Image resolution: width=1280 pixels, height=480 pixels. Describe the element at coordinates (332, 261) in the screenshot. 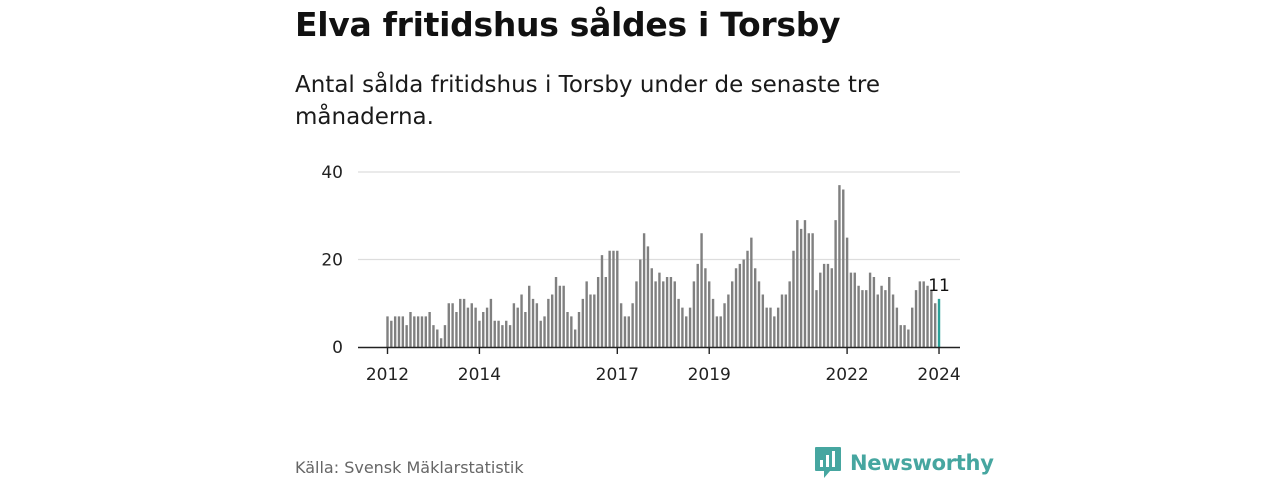

I see `y-tick-label: 20` at that location.